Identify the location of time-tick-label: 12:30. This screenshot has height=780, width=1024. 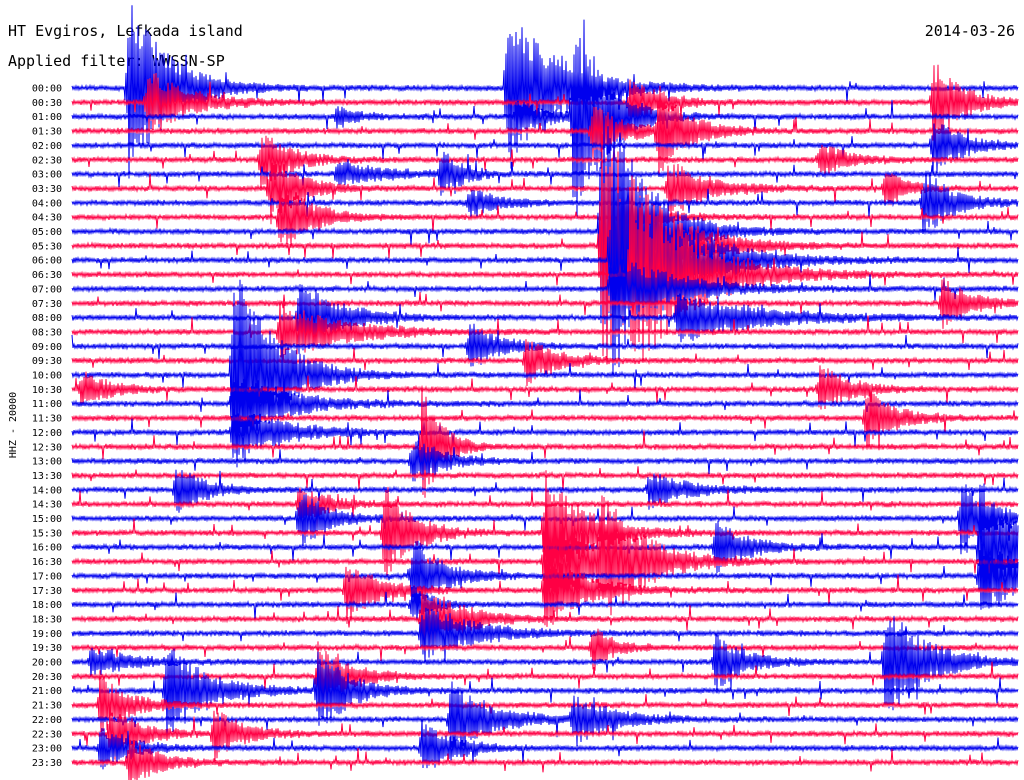
(47, 447).